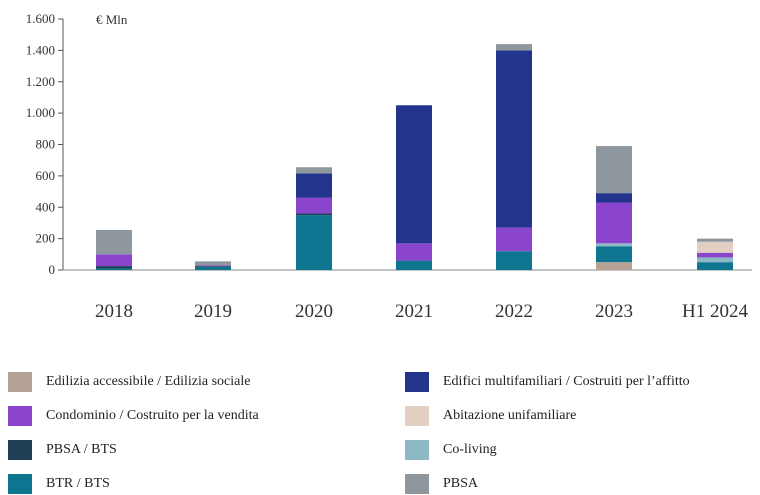  What do you see at coordinates (414, 311) in the screenshot?
I see `x-tick-label: 2021` at bounding box center [414, 311].